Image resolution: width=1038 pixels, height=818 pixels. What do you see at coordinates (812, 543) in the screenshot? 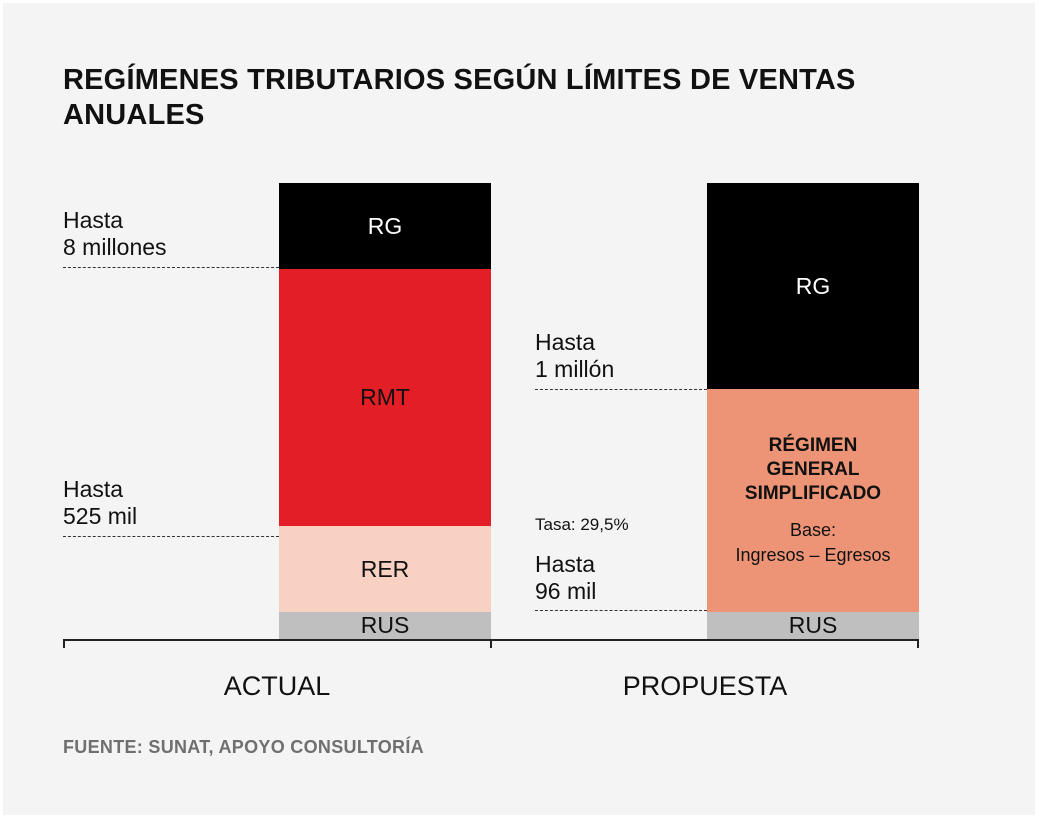
I see `rgs-base: Base: Ingresos – Egresos` at bounding box center [812, 543].